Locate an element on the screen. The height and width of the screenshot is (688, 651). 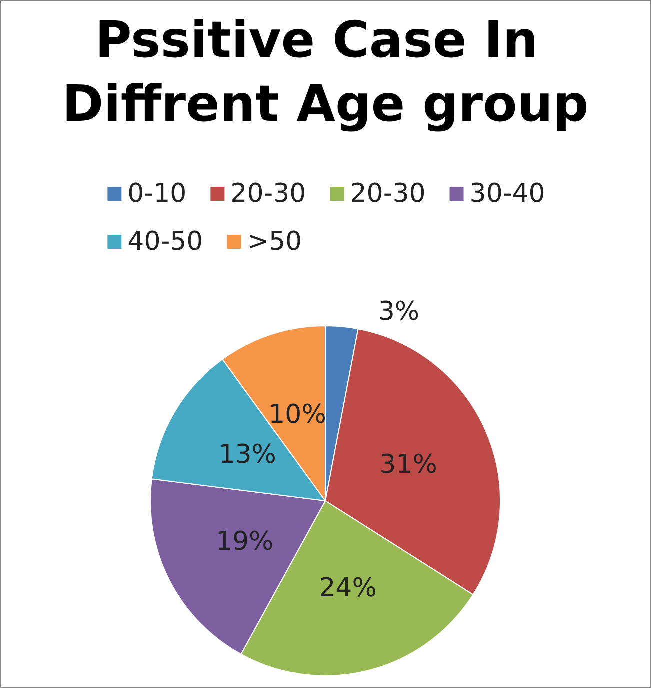
legend-label: 30-40 is located at coordinates (508, 194).